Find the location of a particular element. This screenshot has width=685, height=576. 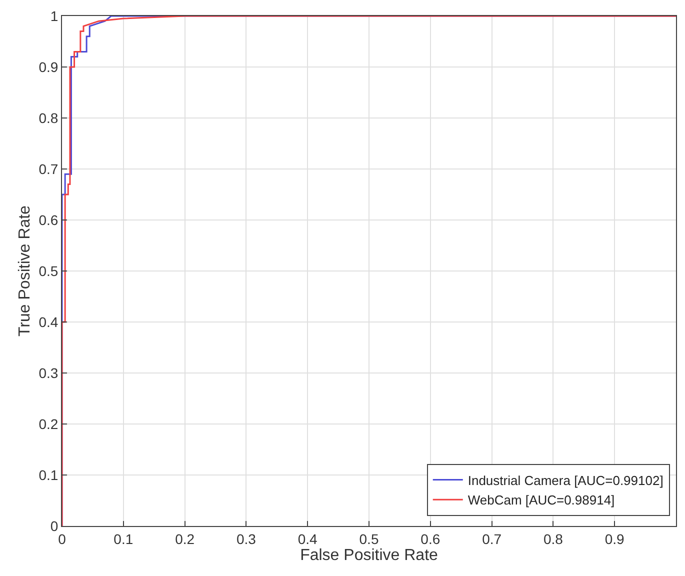

y-tick-label: 0.1 is located at coordinates (48, 474).